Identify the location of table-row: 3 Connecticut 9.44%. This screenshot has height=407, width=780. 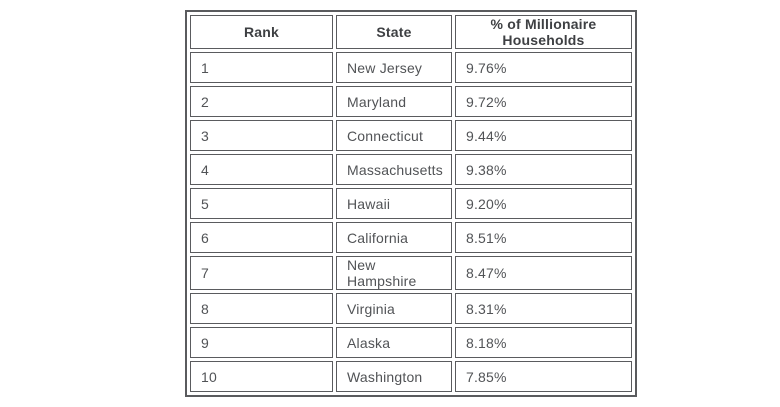
(411, 135).